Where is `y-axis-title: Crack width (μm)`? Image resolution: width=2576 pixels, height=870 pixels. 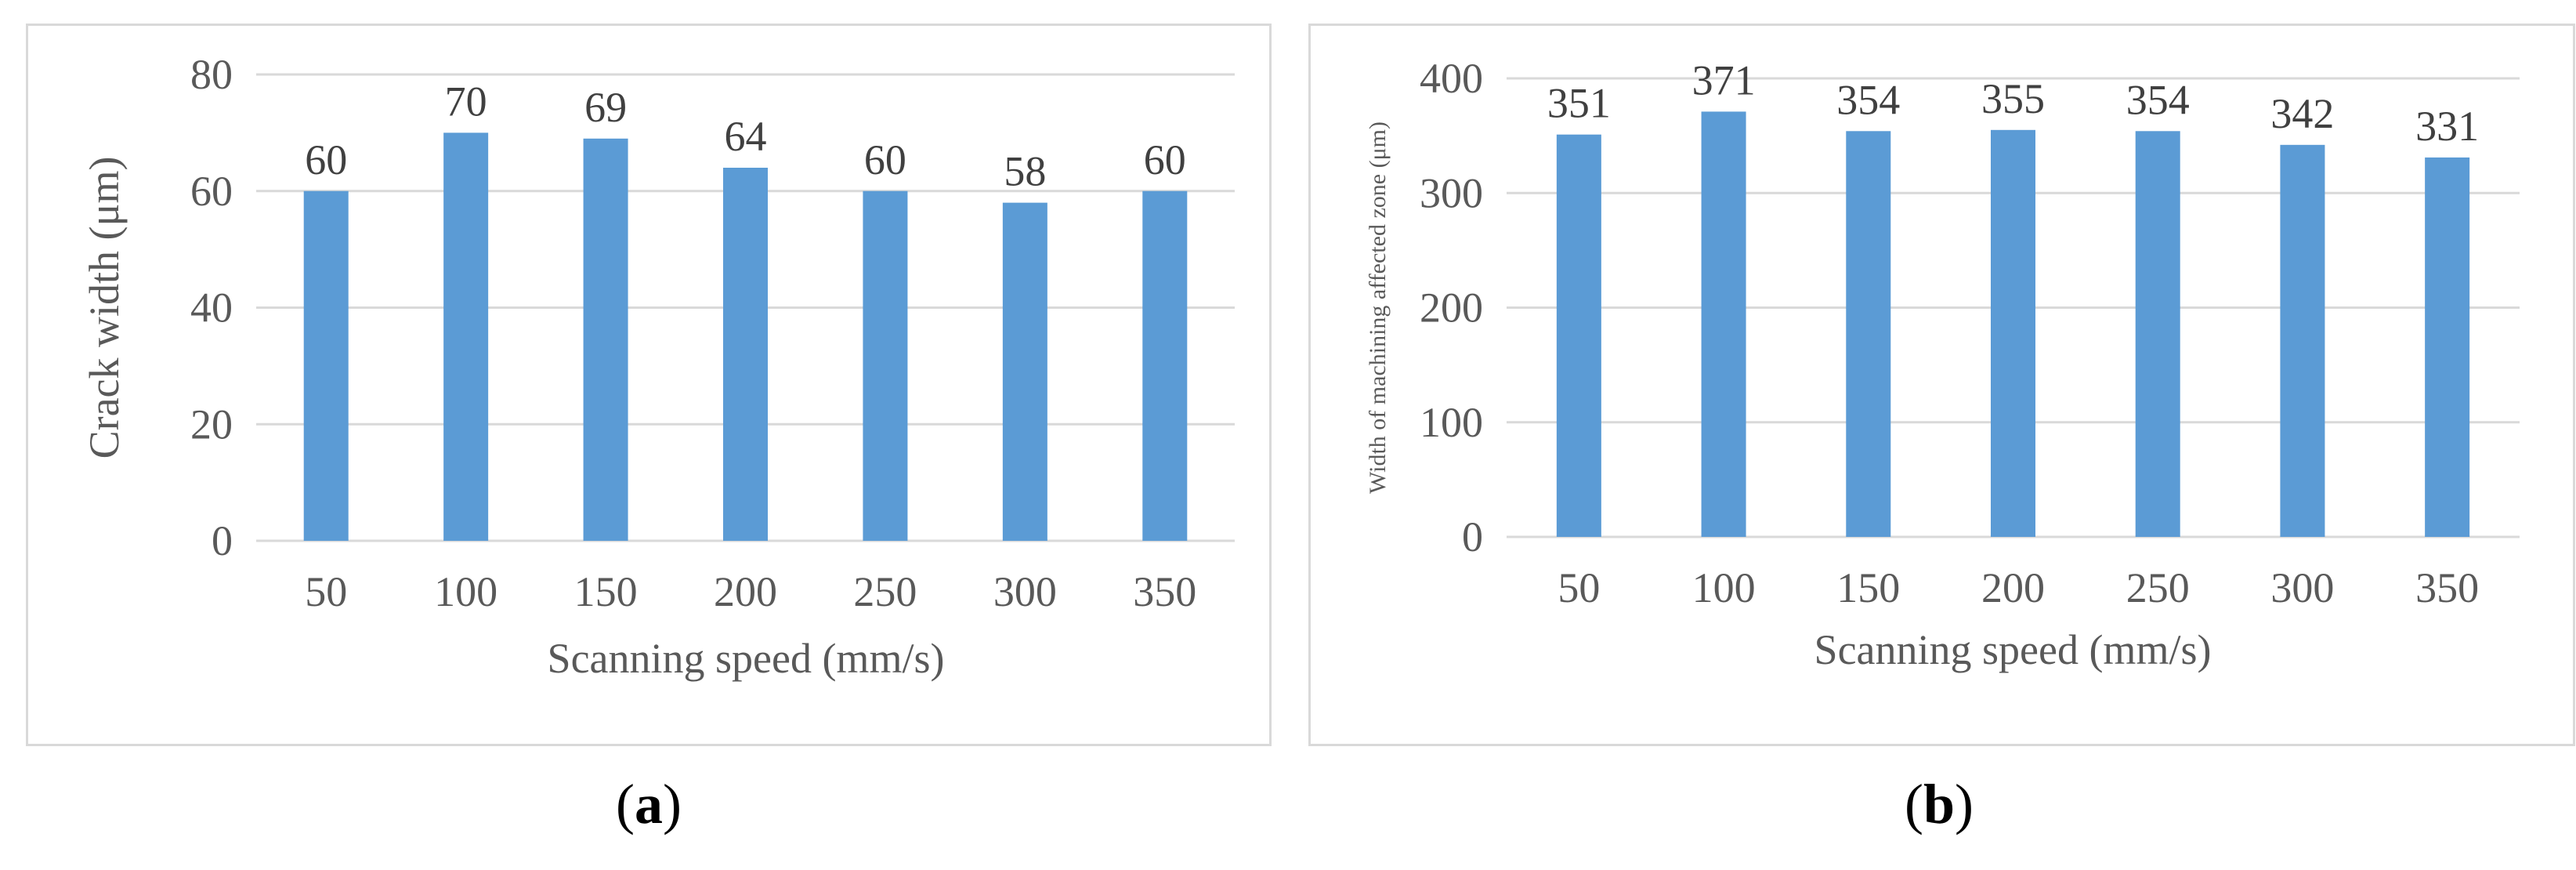 y-axis-title: Crack width (μm) is located at coordinates (104, 308).